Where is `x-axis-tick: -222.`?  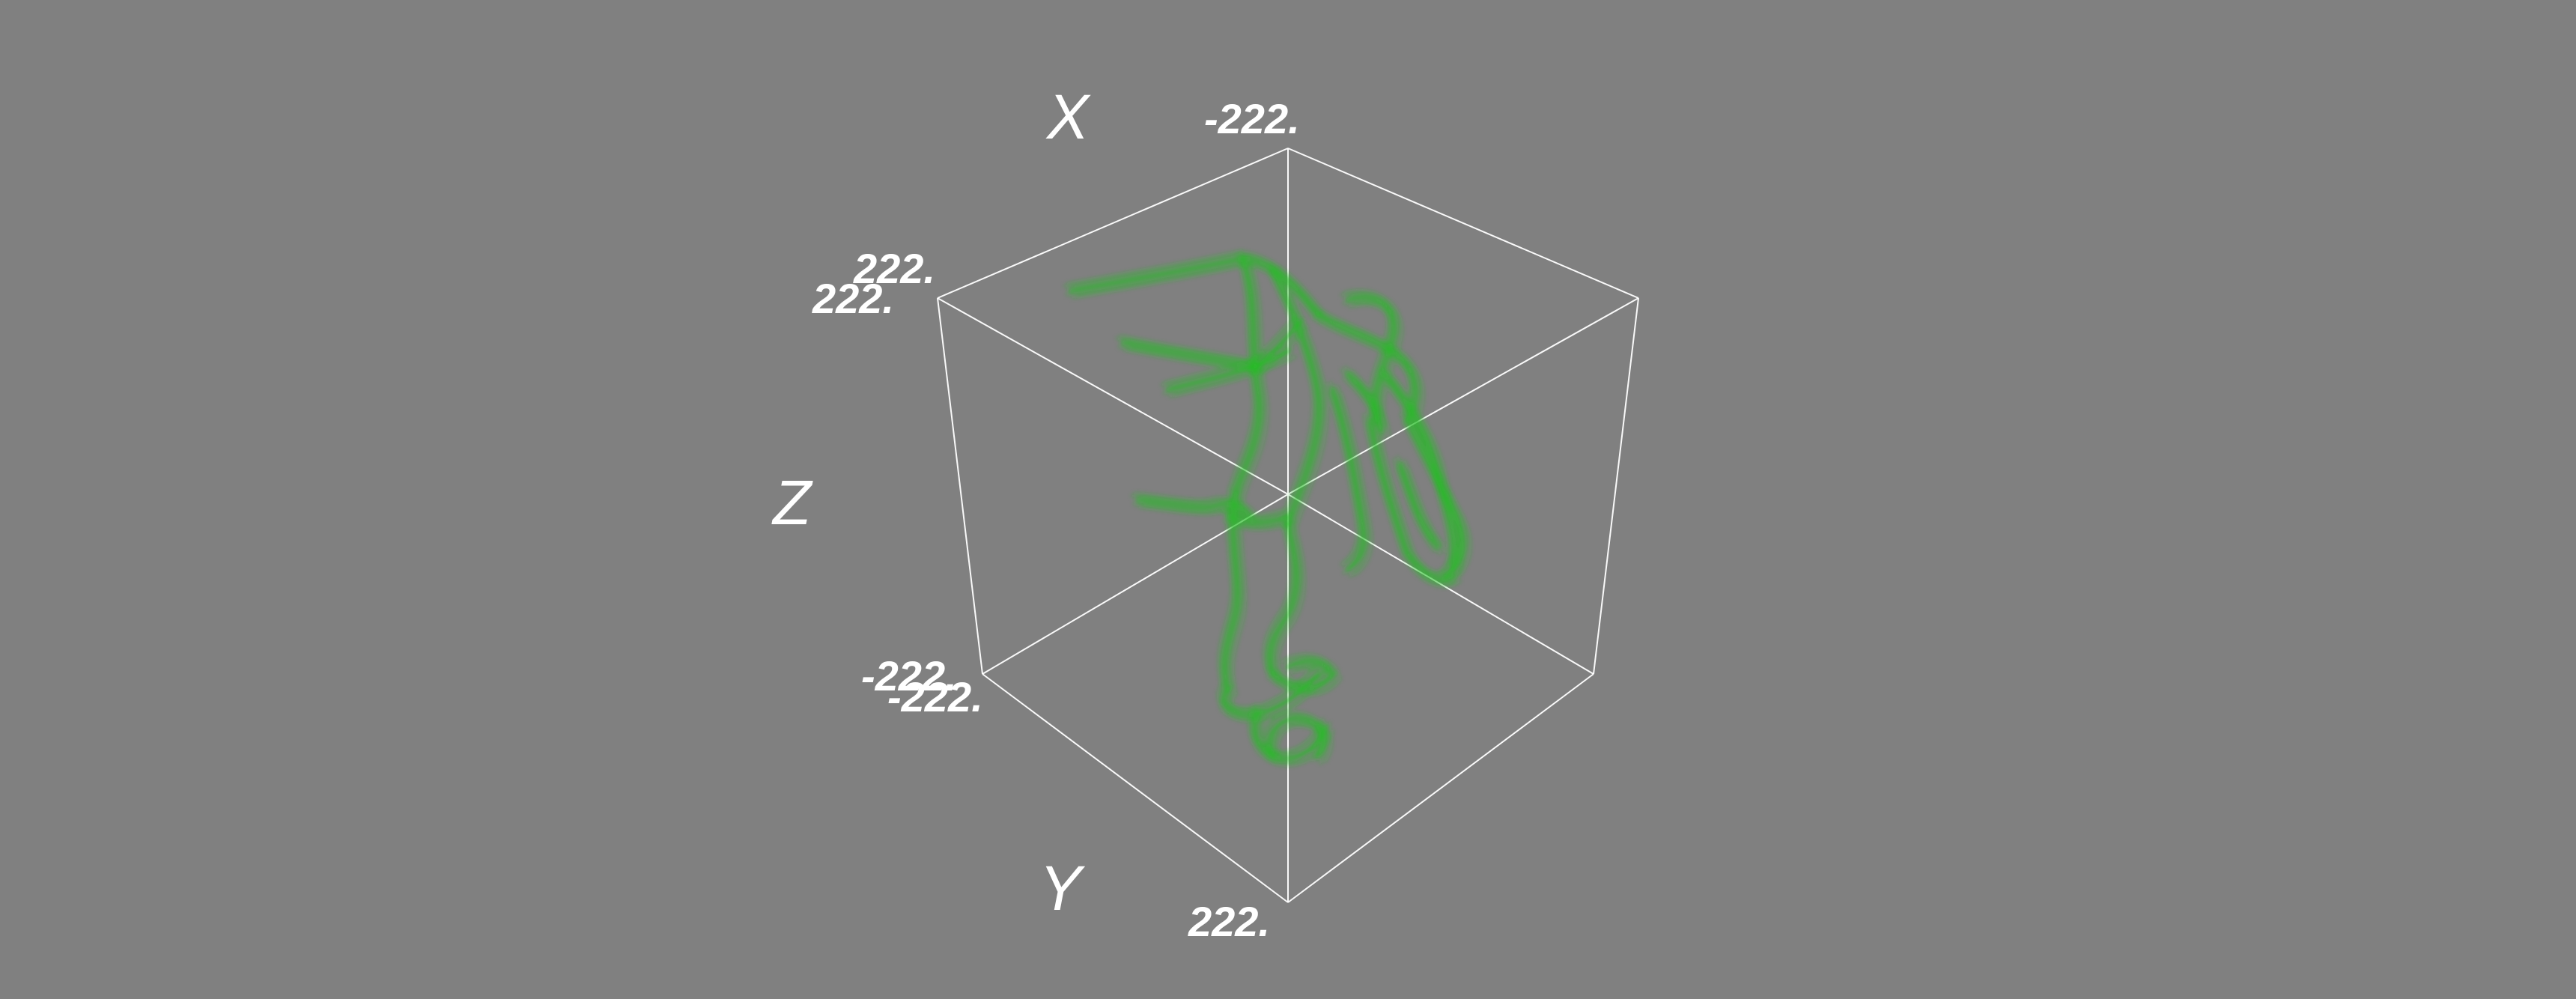 x-axis-tick: -222. is located at coordinates (1252, 118).